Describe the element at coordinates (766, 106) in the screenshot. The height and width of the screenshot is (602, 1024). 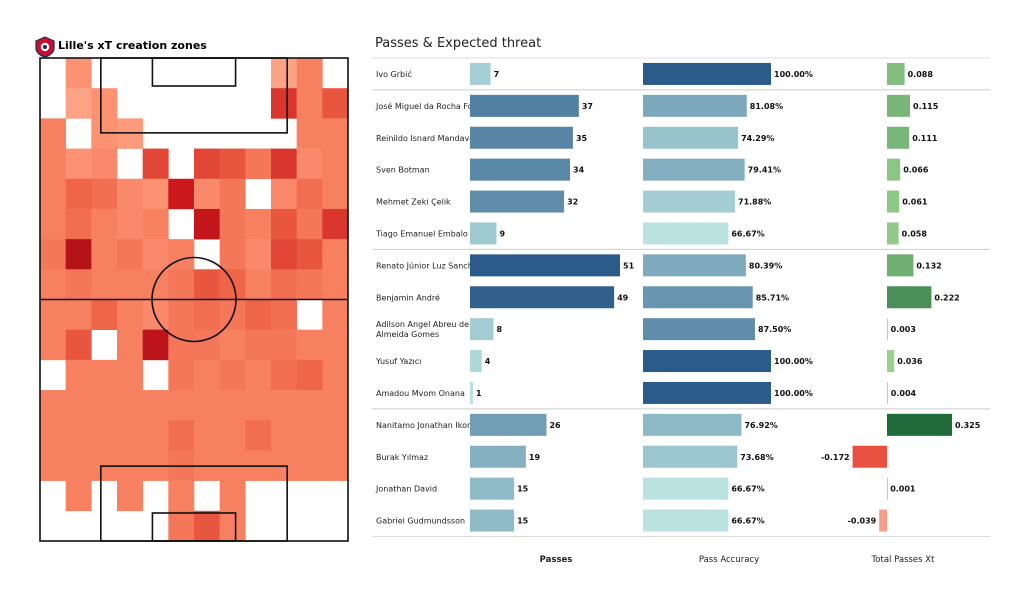
I see `accuracy-label: 81.08%` at that location.